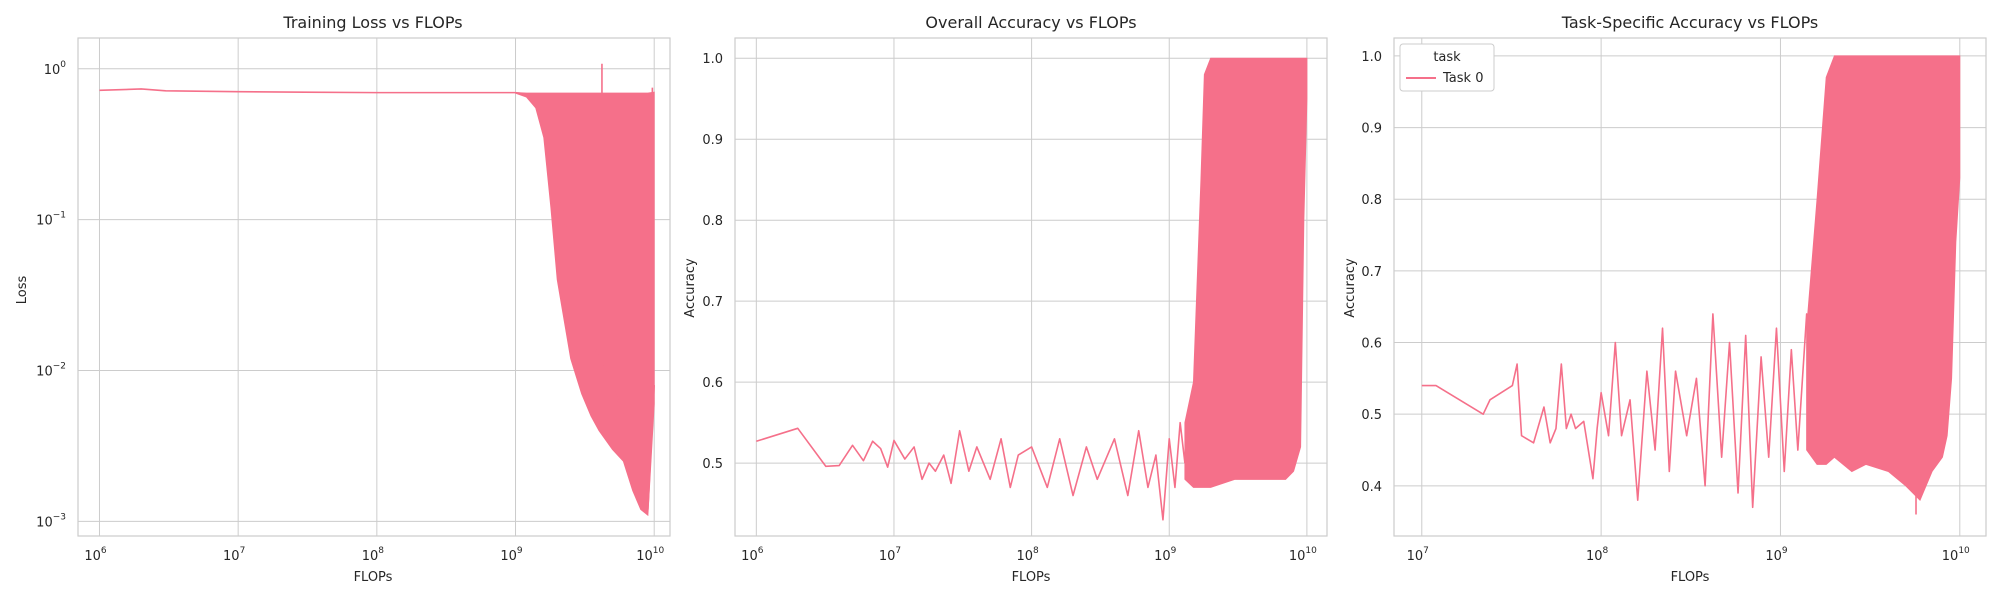 Image resolution: width=2000 pixels, height=600 pixels. Describe the element at coordinates (51, 521) in the screenshot. I see `y-tick-label: 10⁻³` at that location.